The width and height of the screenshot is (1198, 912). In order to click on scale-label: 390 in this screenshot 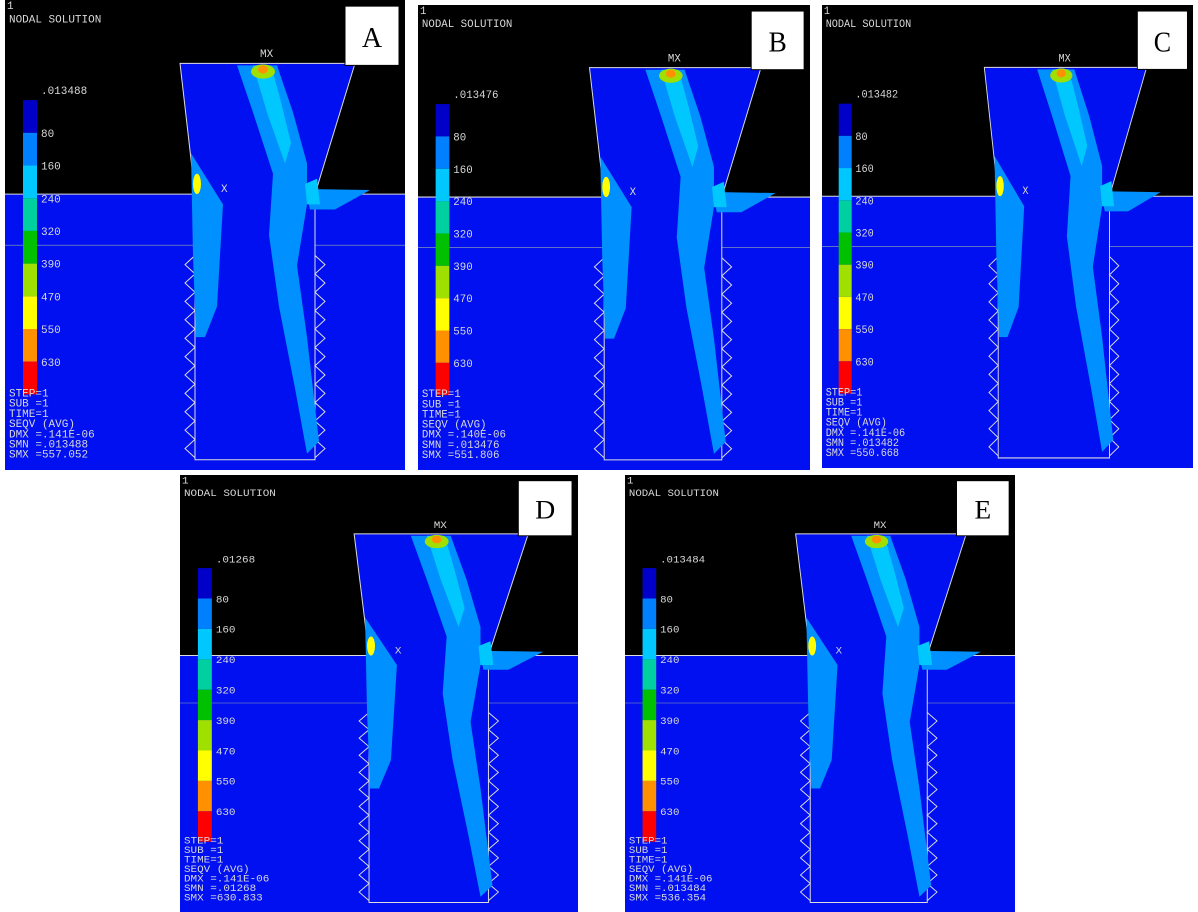, I will do `click(864, 266)`.